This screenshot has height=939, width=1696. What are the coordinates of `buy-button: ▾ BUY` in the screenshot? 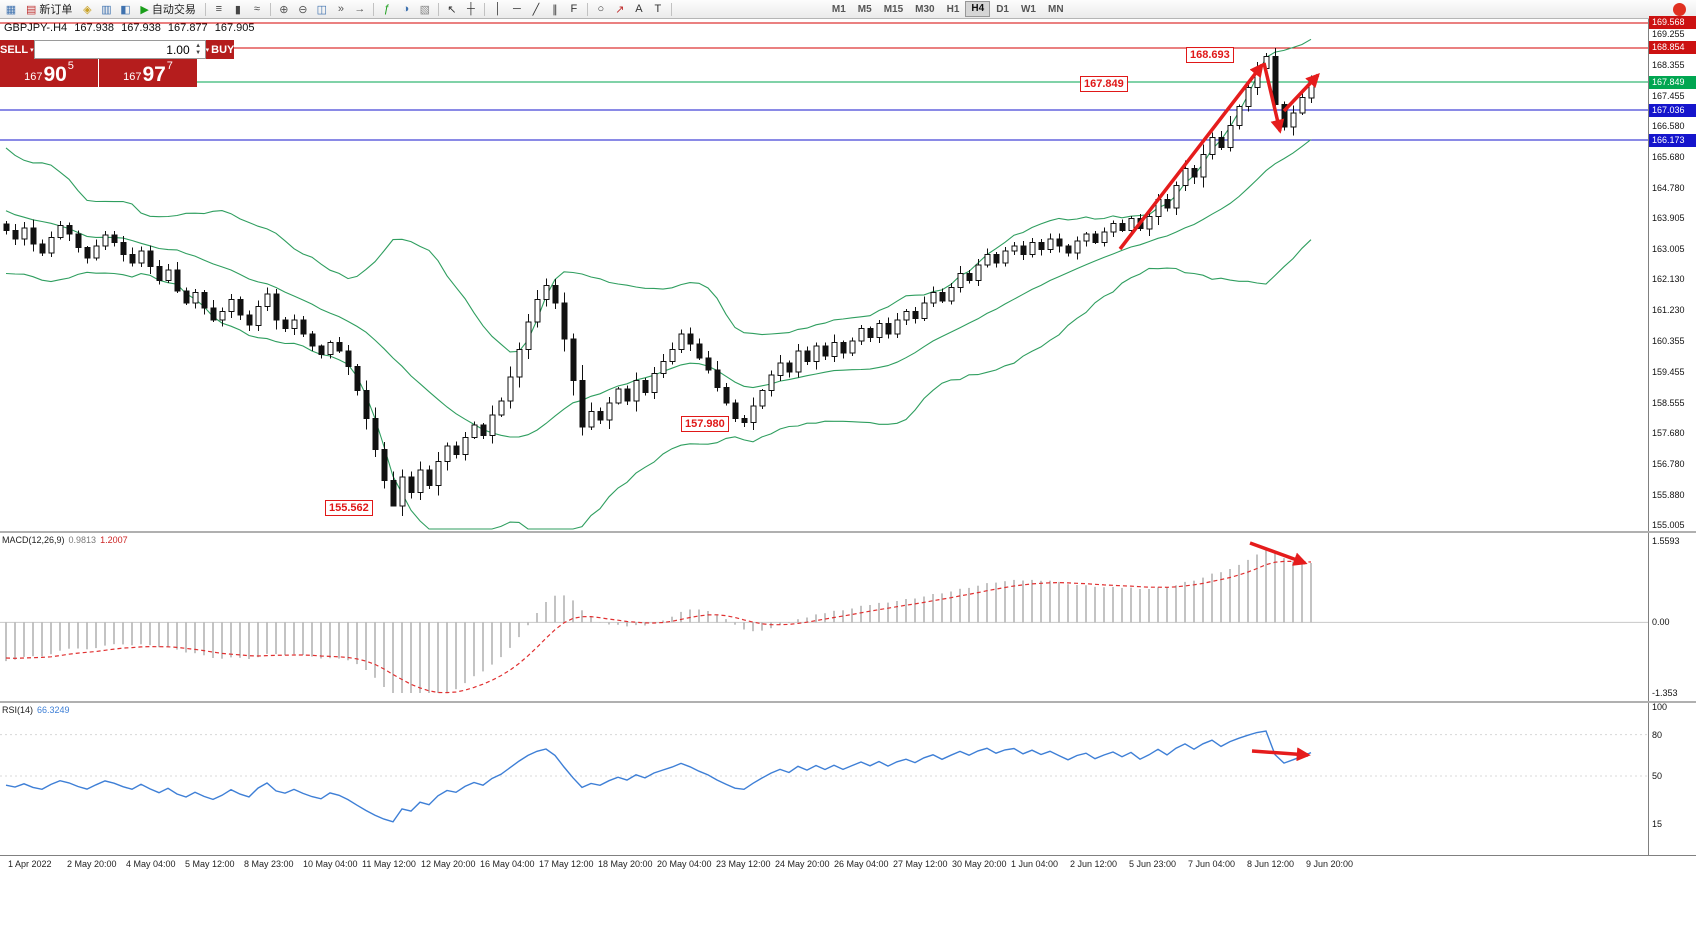 It's located at (220, 49).